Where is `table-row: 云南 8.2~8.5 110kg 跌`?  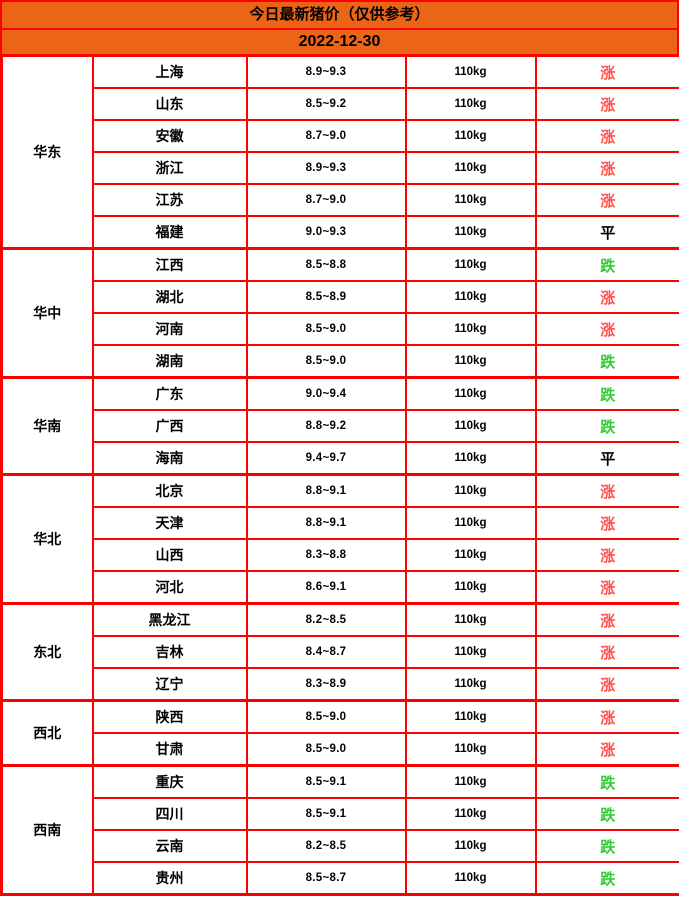 table-row: 云南 8.2~8.5 110kg 跌 is located at coordinates (340, 846).